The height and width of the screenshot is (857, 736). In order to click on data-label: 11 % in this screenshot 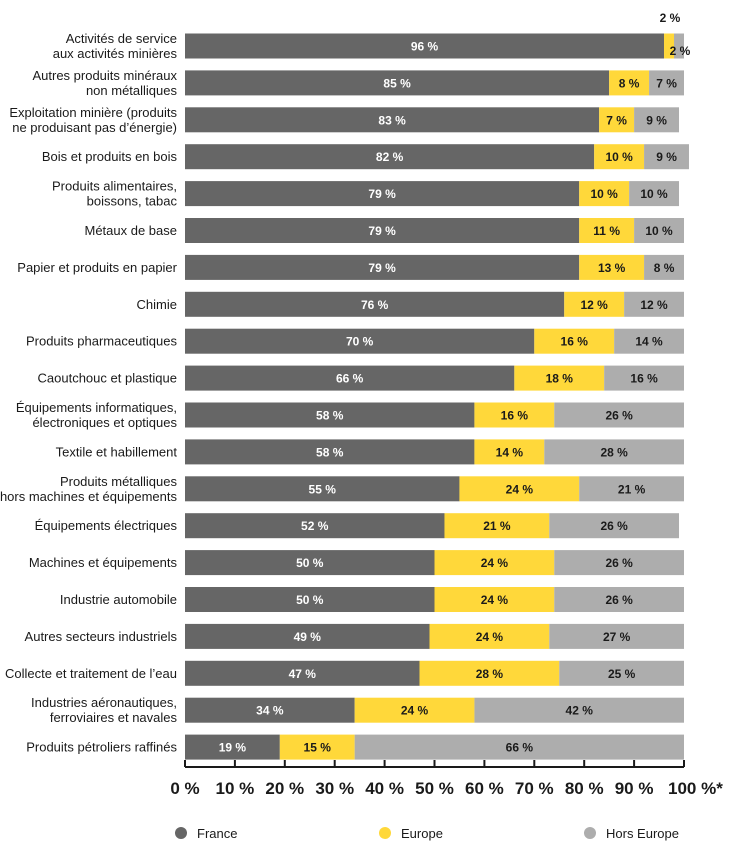, I will do `click(606, 231)`.